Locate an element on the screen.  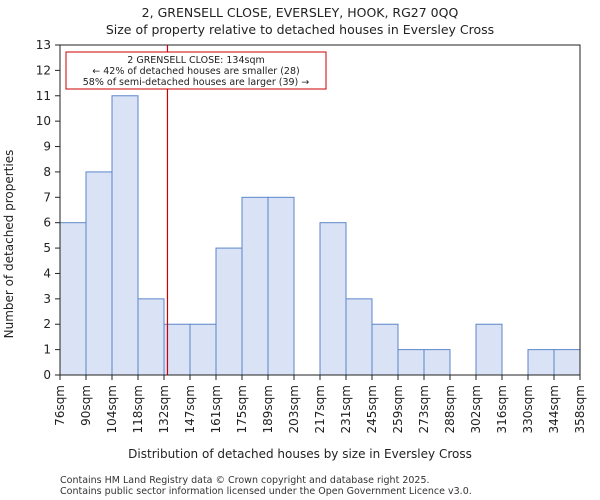
y-tick-label: 11 is located at coordinates (43, 96).